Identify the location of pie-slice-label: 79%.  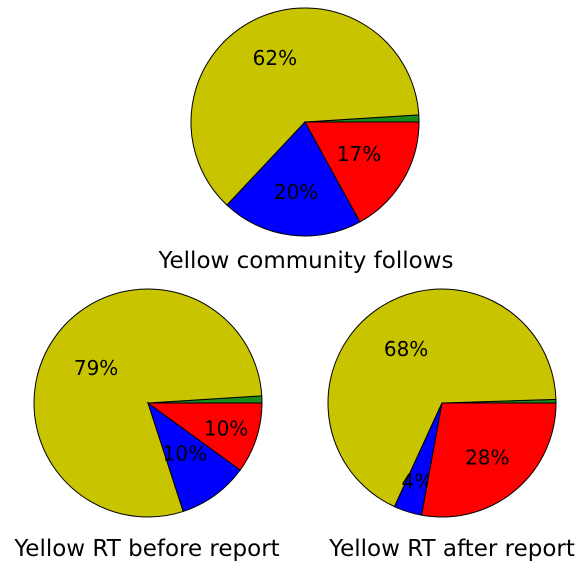
(96, 368).